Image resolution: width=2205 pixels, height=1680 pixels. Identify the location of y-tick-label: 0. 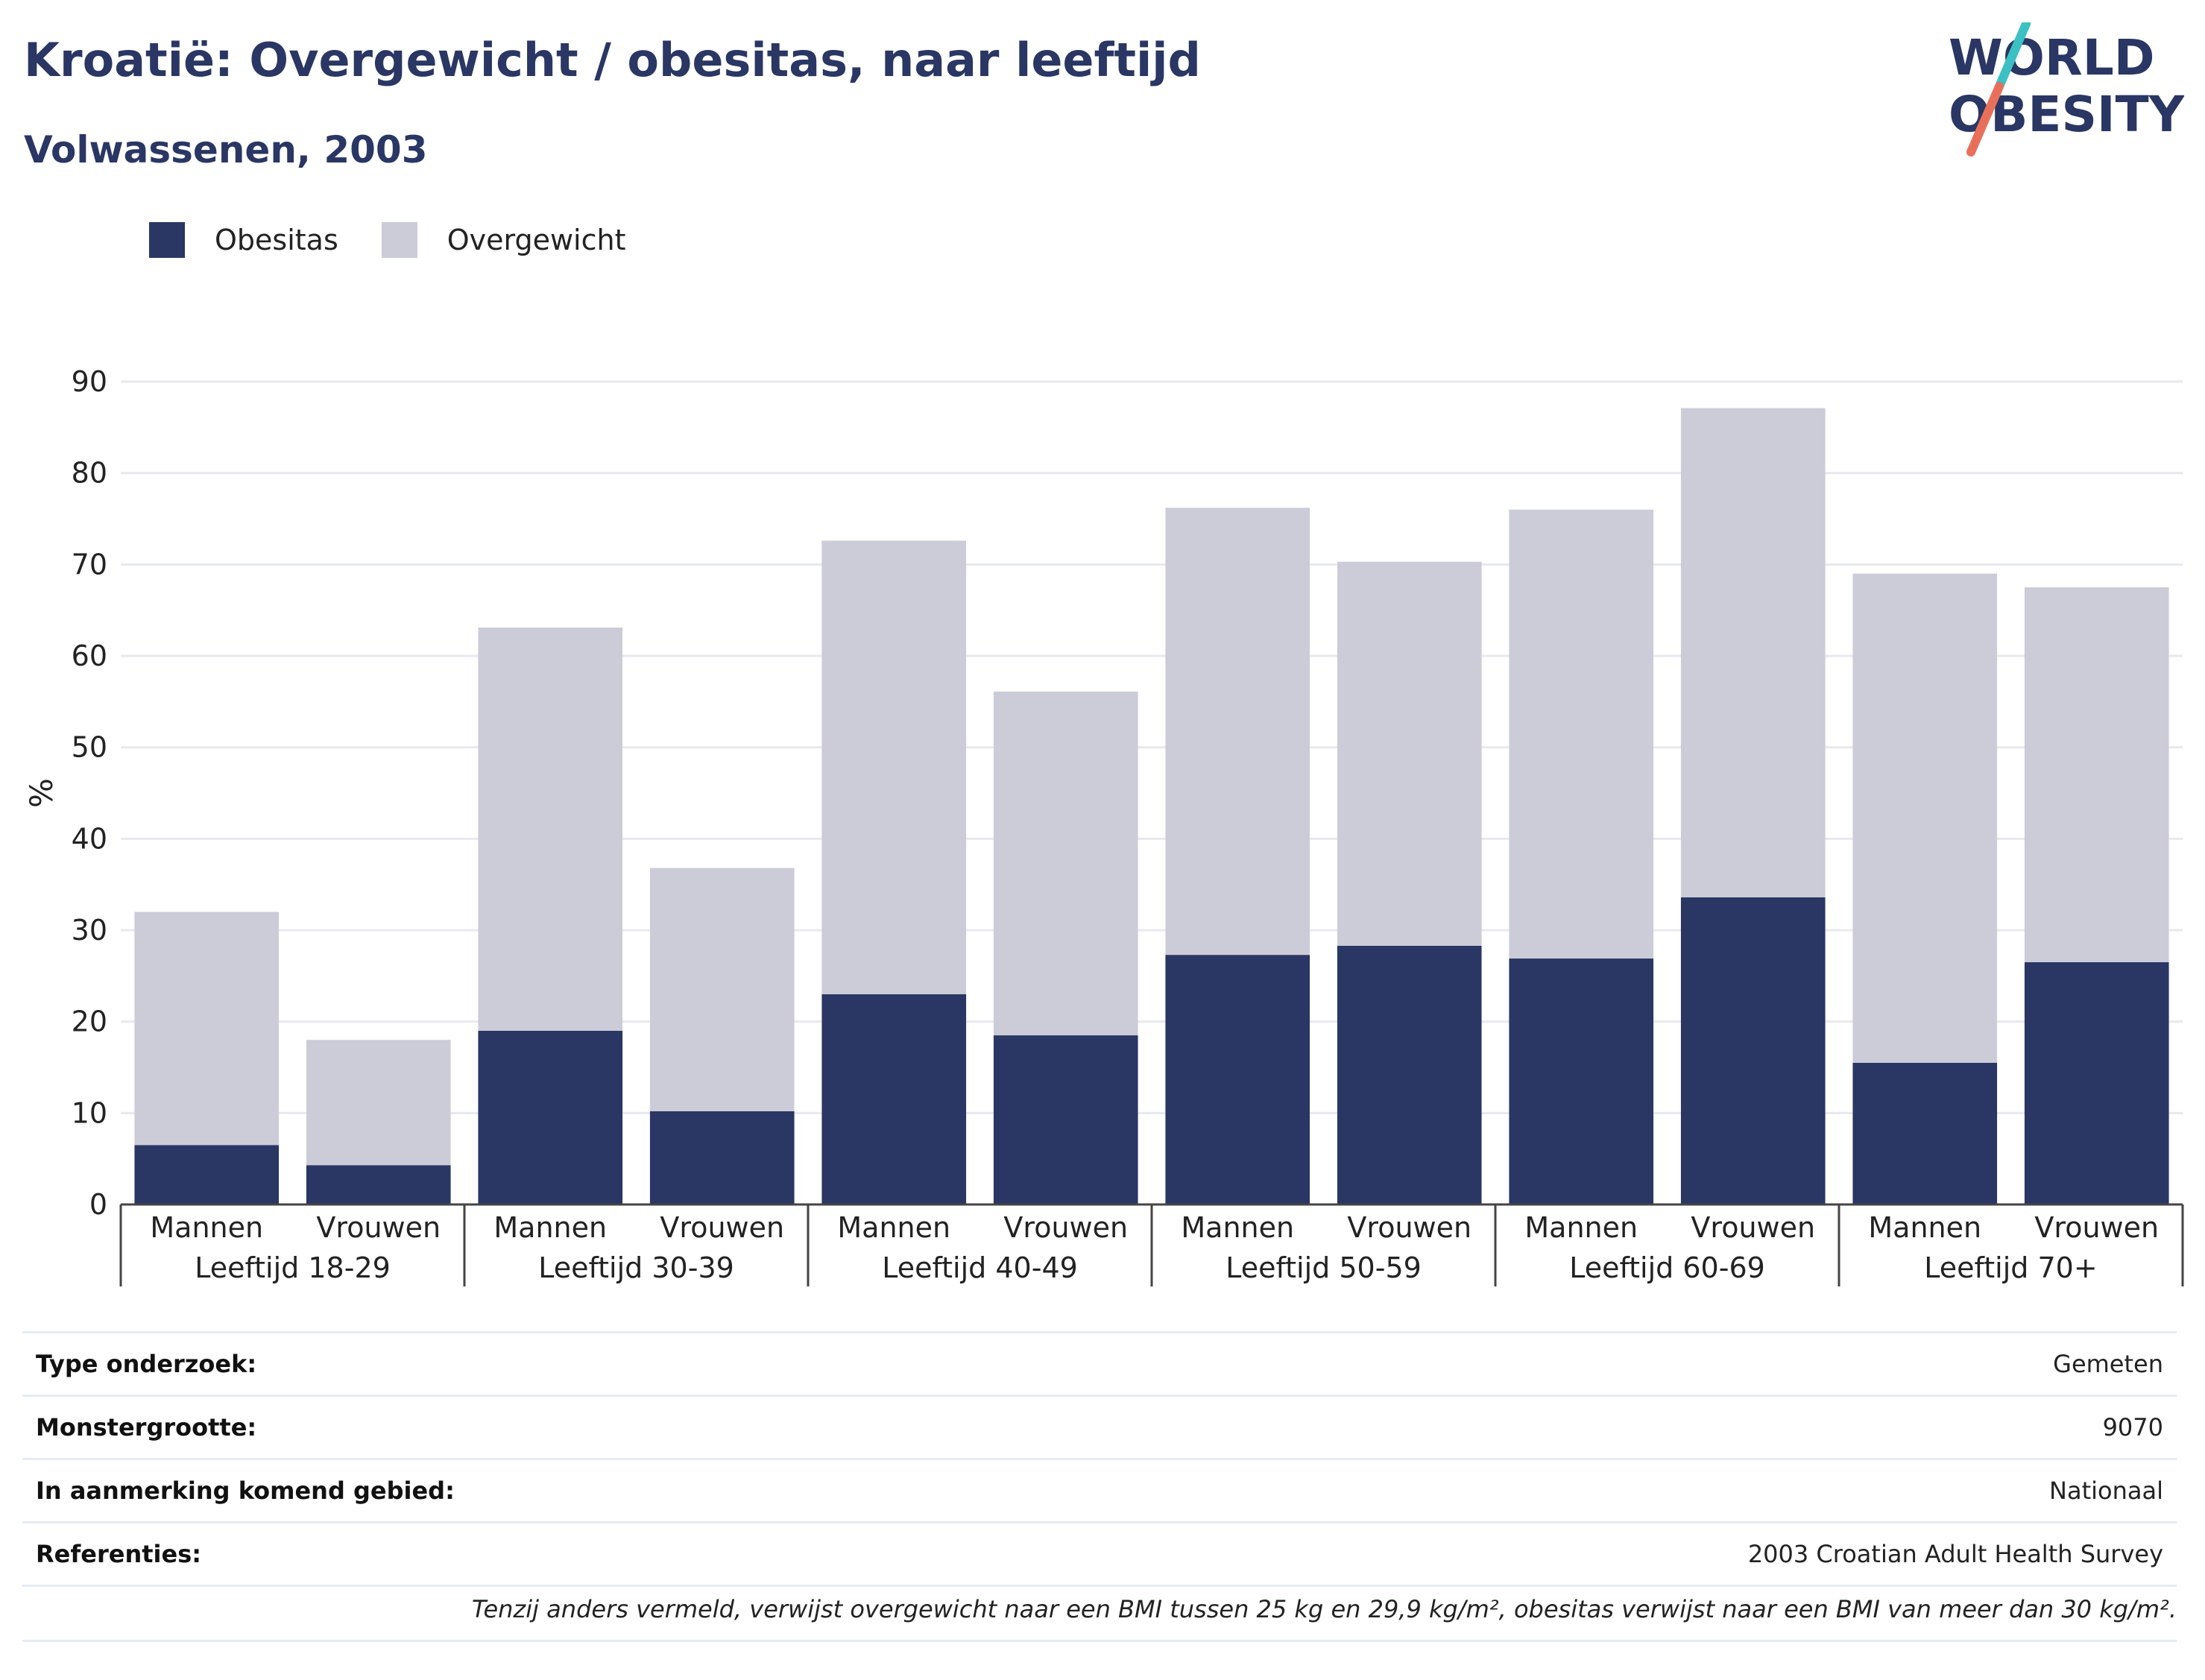
(98, 1204).